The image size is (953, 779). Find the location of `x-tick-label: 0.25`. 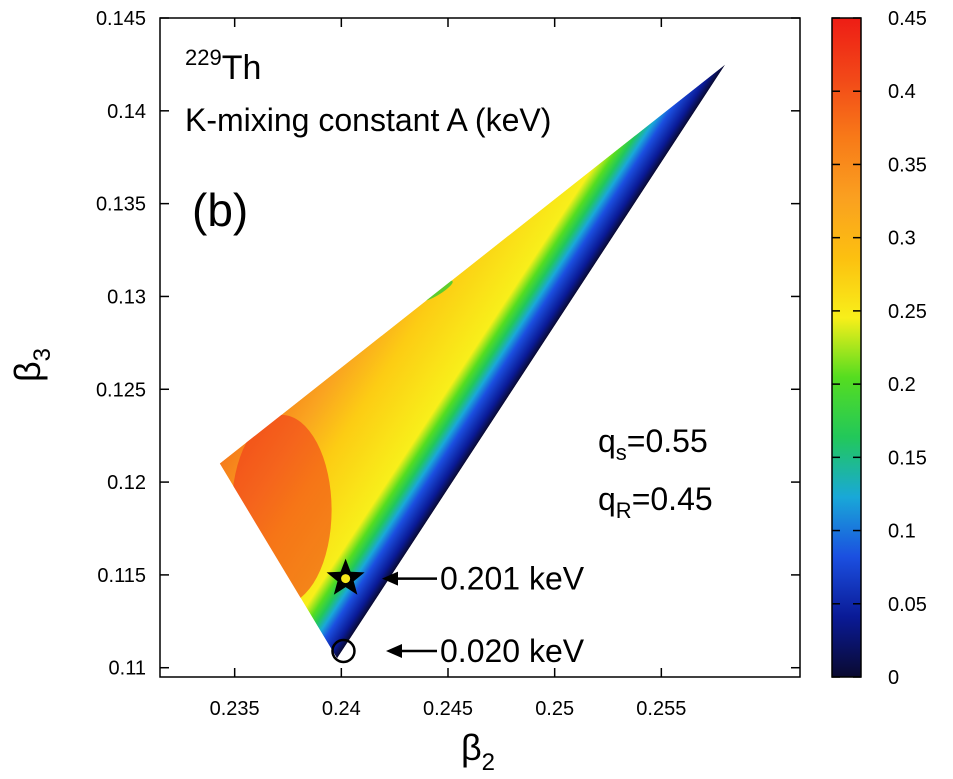

x-tick-label: 0.25 is located at coordinates (554, 709).